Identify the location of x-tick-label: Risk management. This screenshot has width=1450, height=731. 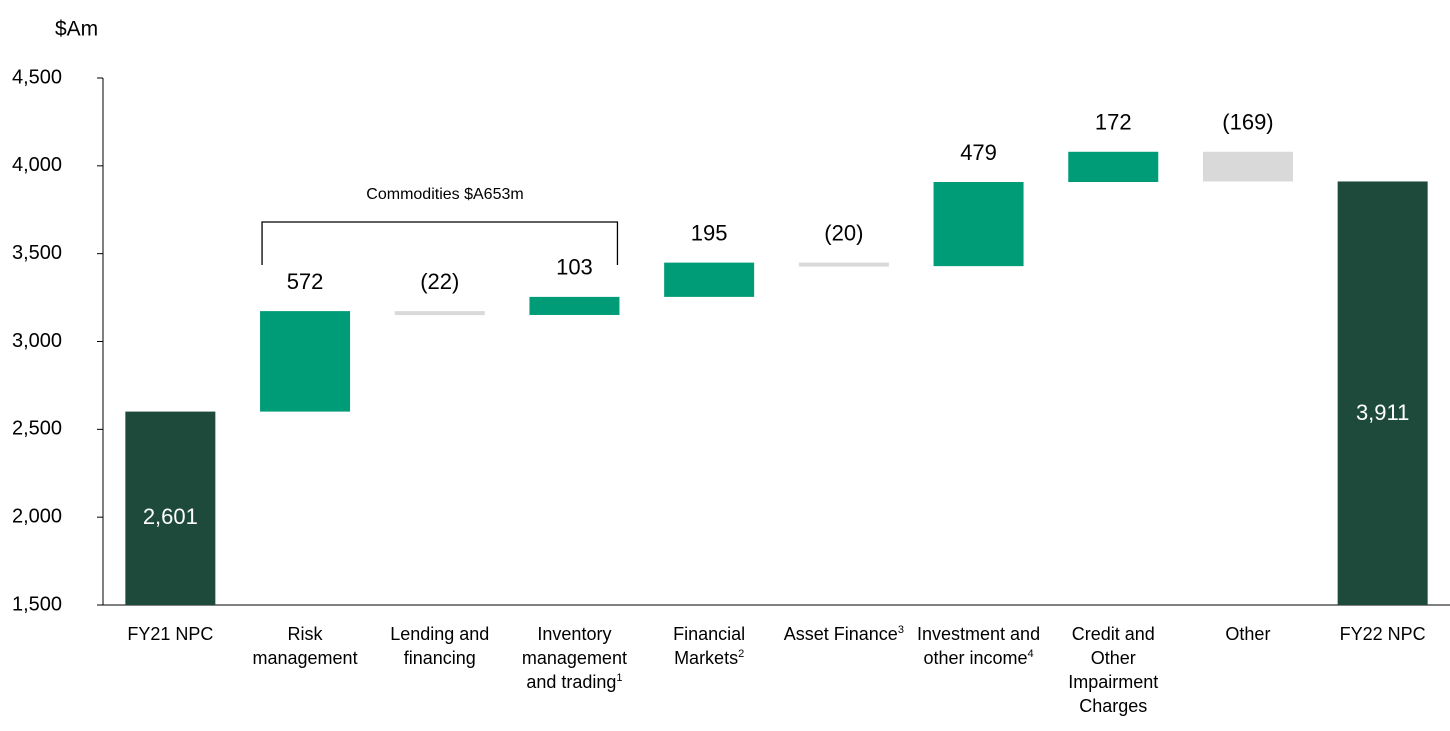
(305, 646).